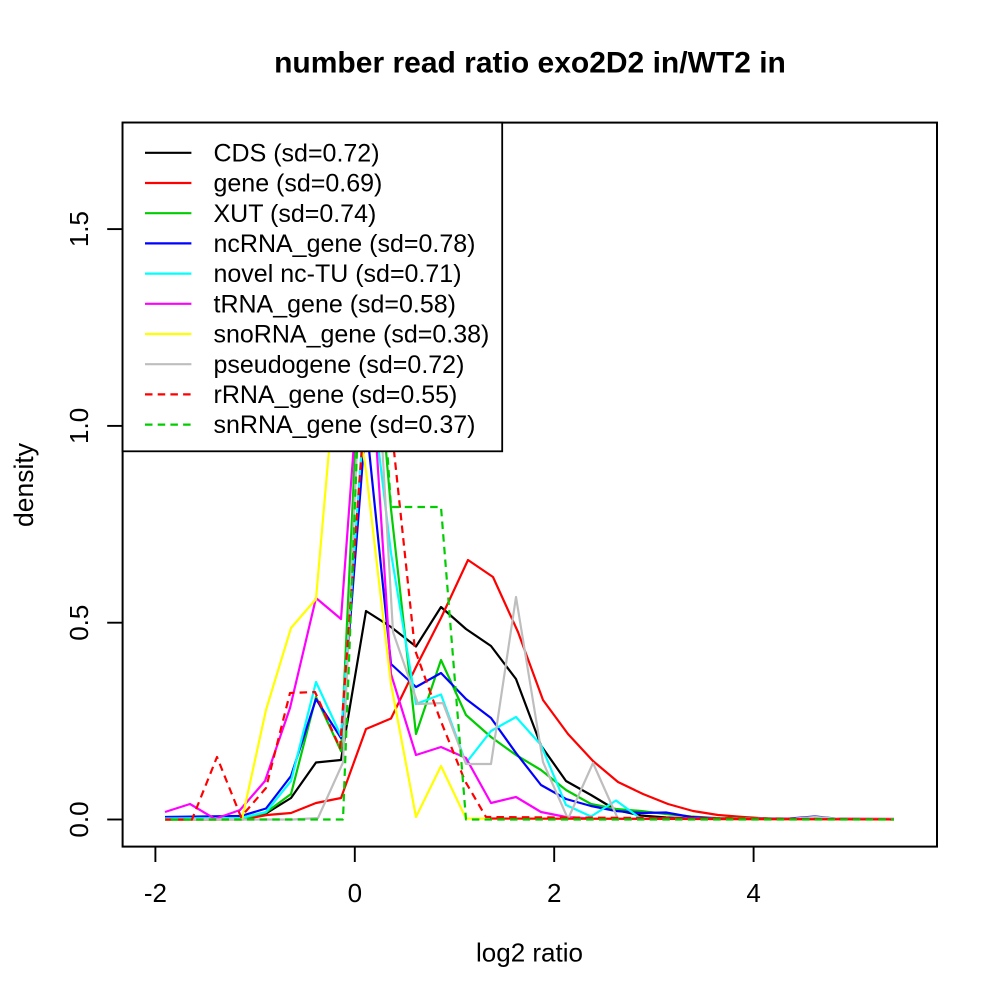  Describe the element at coordinates (339, 365) in the screenshot. I see `svg-text: pseudogene (sd=0.72)` at that location.